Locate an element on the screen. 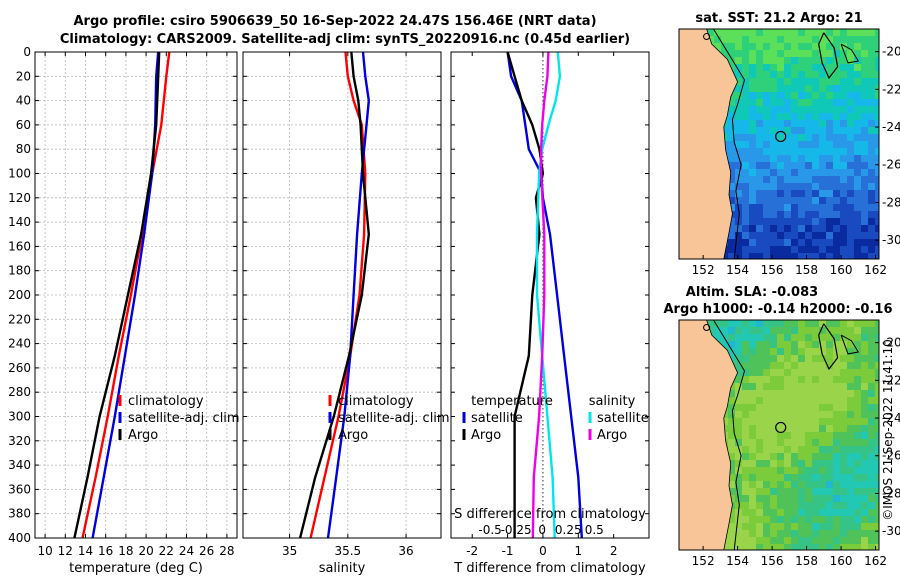  y-tick-label: 40 is located at coordinates (23, 101).